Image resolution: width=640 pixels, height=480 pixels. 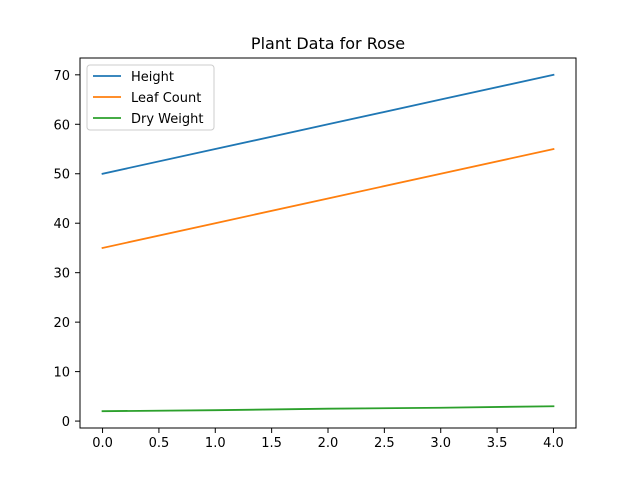 What do you see at coordinates (61, 323) in the screenshot?
I see `y-tick-label: 20` at bounding box center [61, 323].